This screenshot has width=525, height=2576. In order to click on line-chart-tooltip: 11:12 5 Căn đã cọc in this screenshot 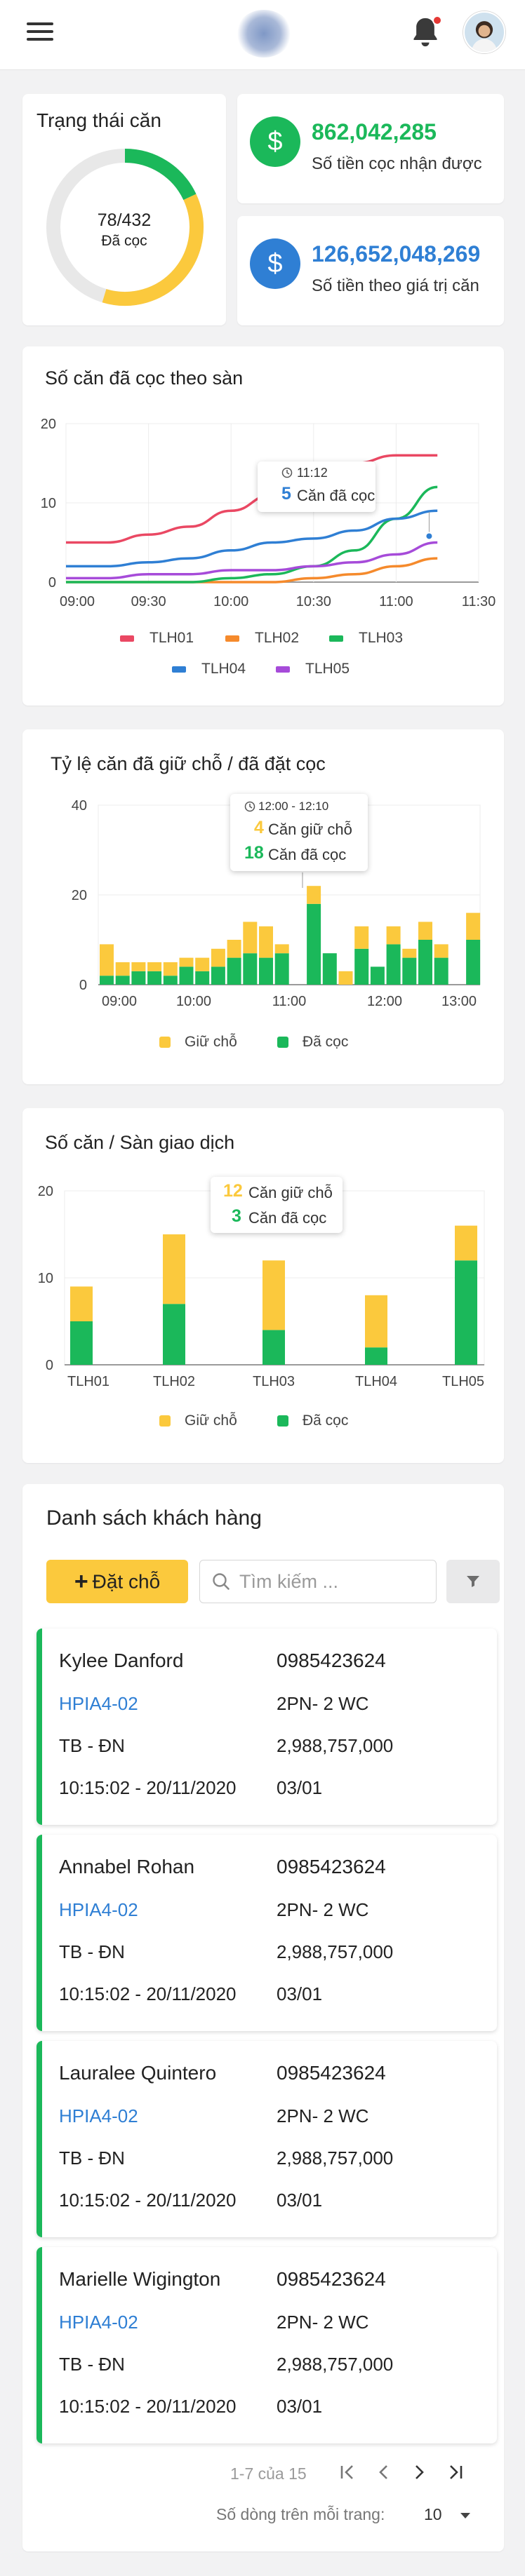, I will do `click(317, 486)`.